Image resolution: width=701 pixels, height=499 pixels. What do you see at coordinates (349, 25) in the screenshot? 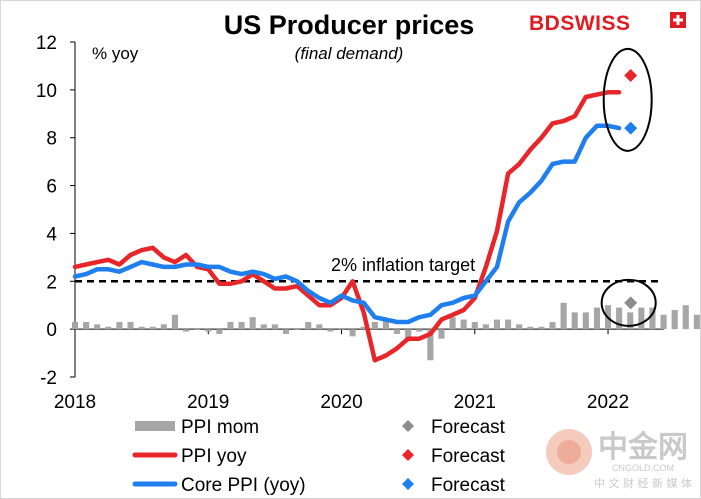
I see `chart-title: US Producer prices` at bounding box center [349, 25].